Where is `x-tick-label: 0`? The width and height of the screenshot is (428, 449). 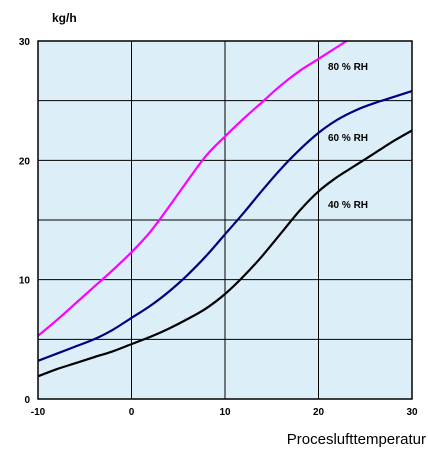
x-tick-label: 0 is located at coordinates (132, 412).